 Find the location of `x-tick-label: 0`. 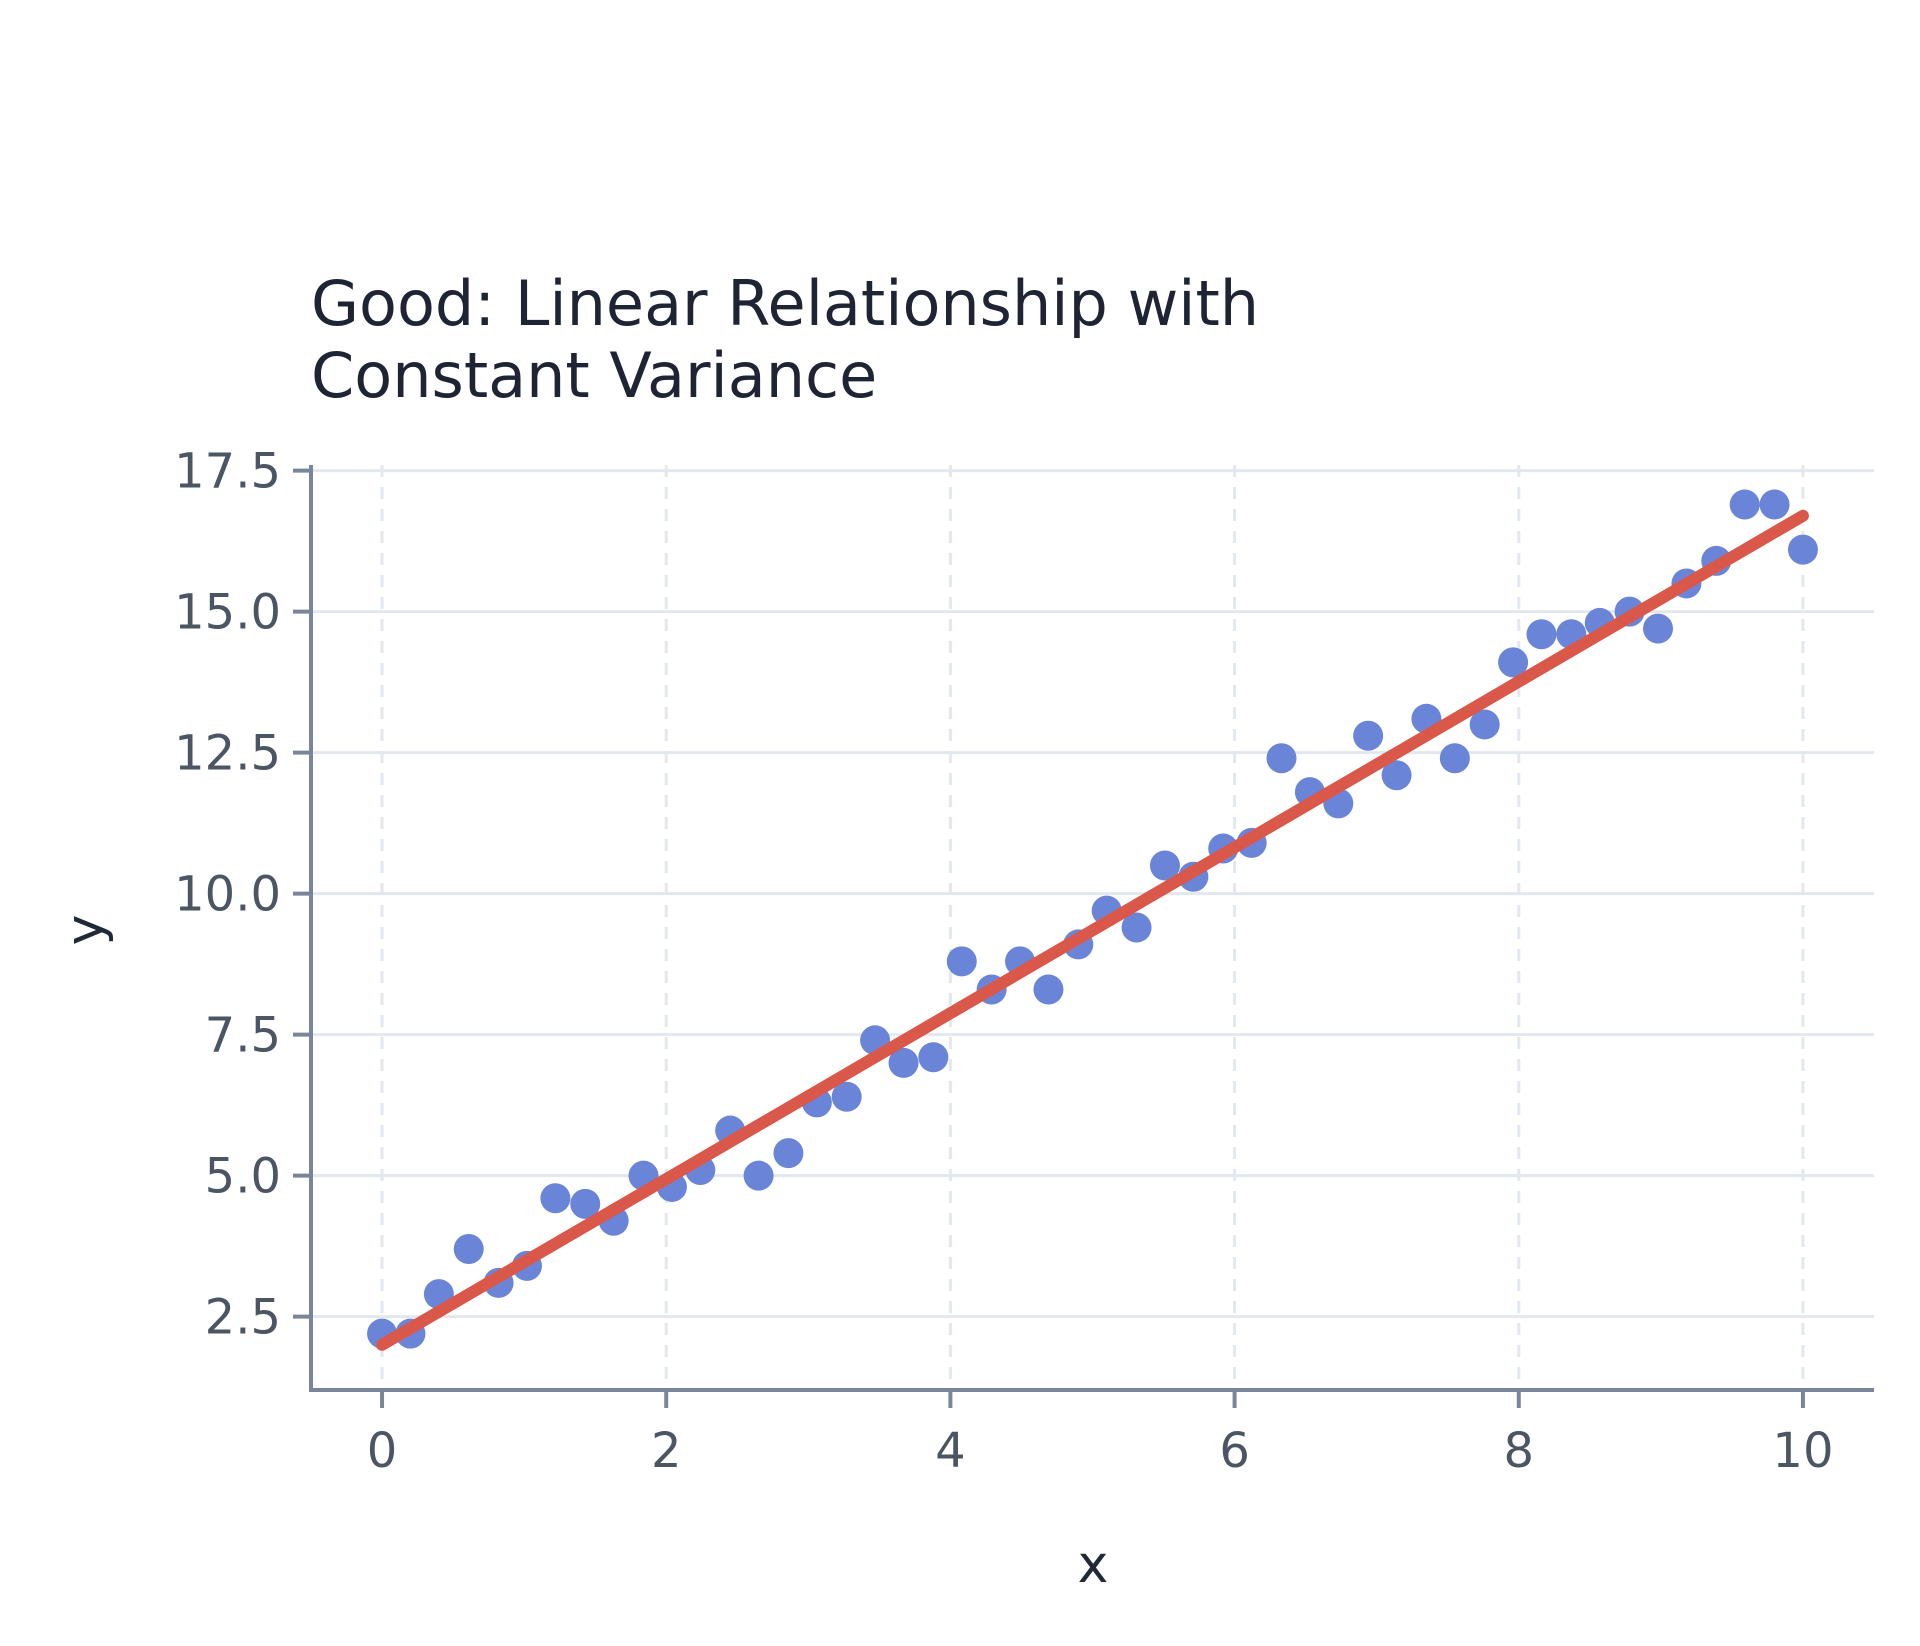

x-tick-label: 0 is located at coordinates (382, 1451).